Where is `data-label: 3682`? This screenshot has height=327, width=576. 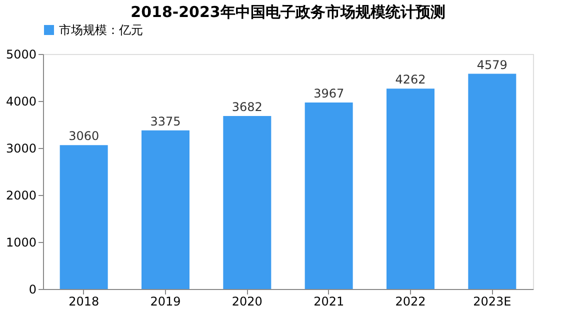
data-label: 3682 is located at coordinates (247, 107).